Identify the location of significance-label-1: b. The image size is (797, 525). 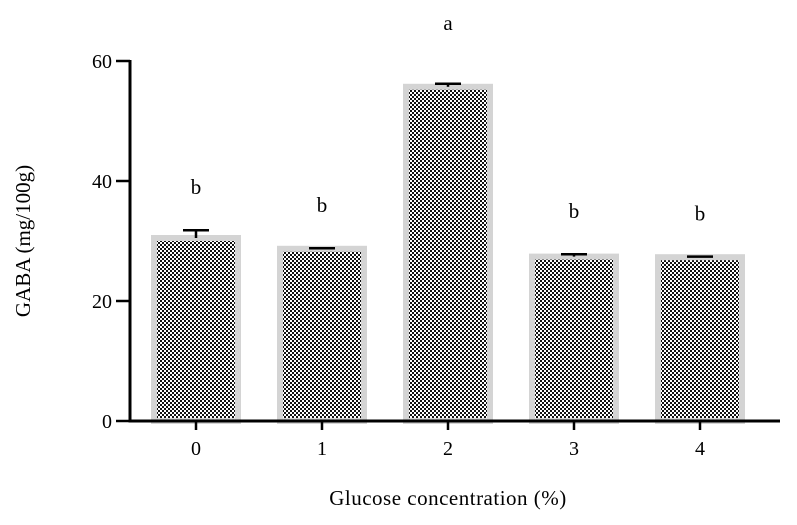
(322, 205).